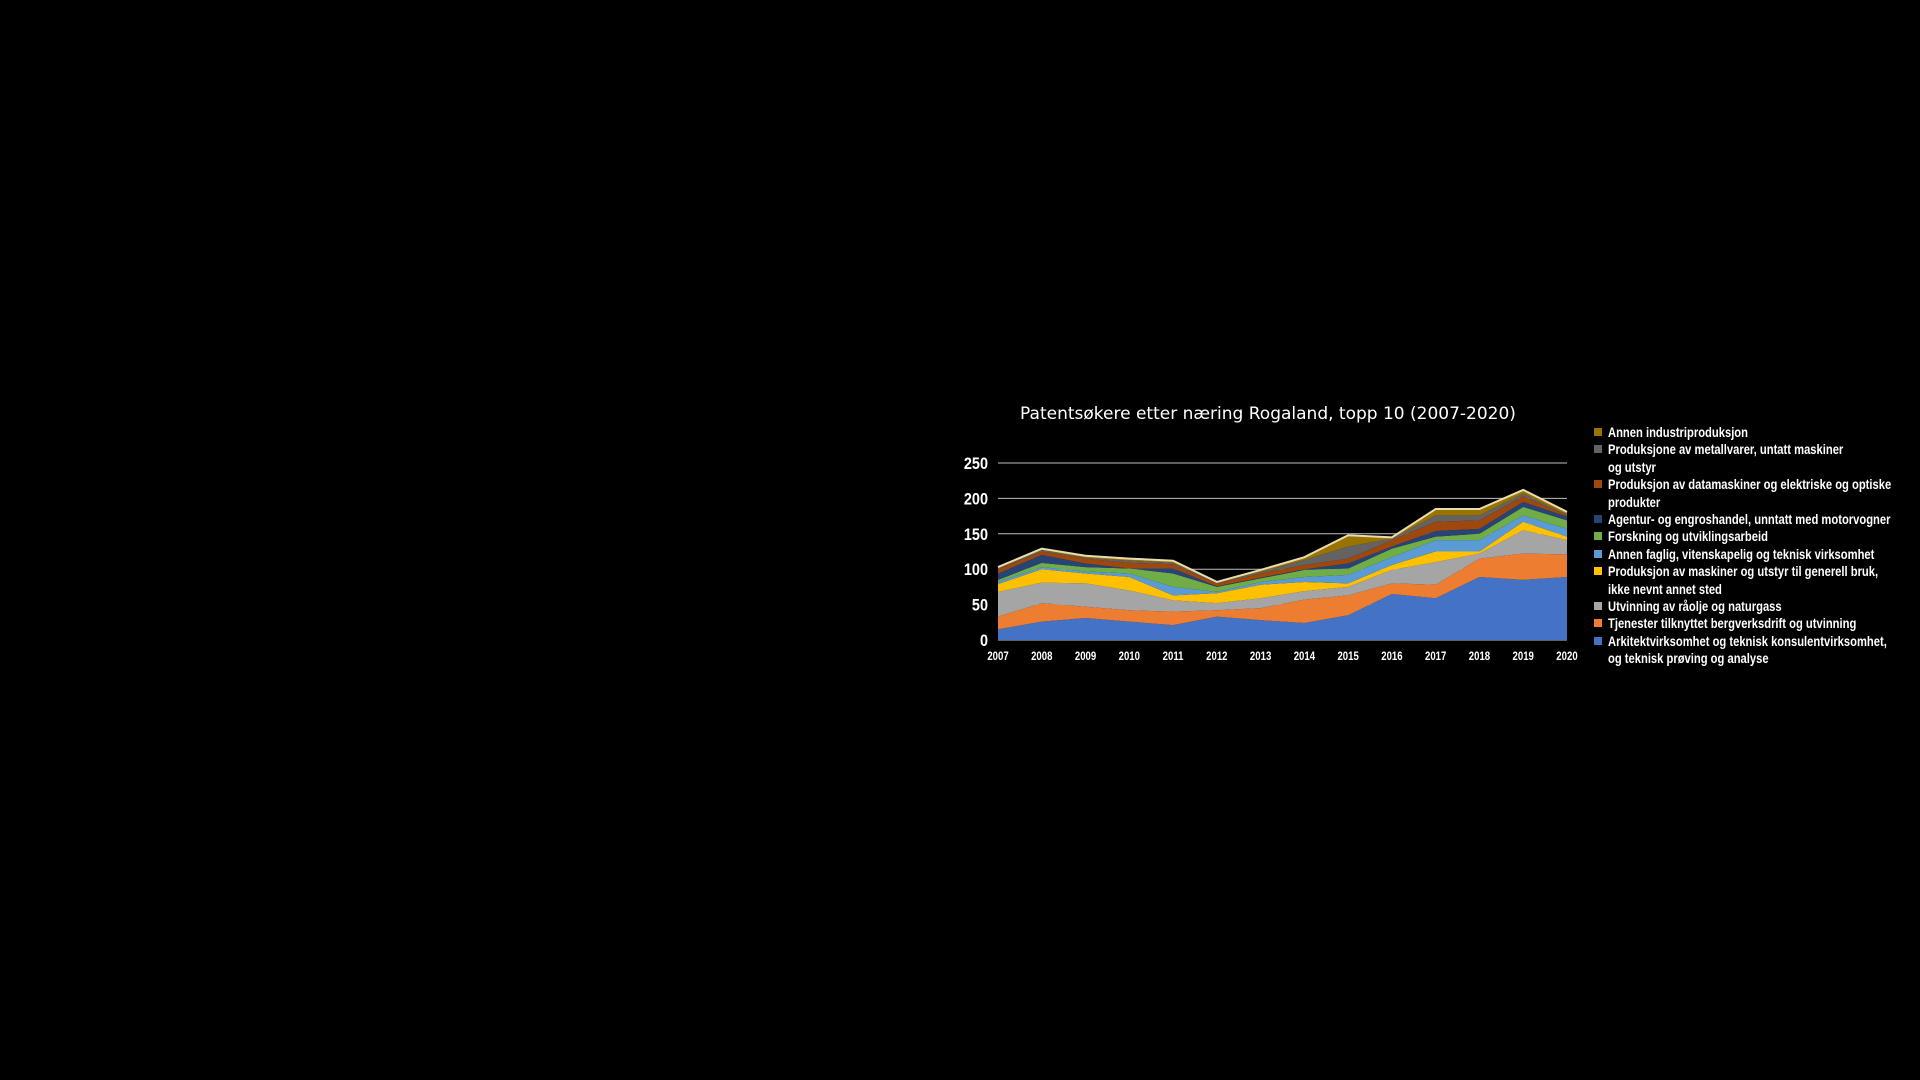 This screenshot has height=1080, width=1920. I want to click on y-tick-label: 250, so click(976, 464).